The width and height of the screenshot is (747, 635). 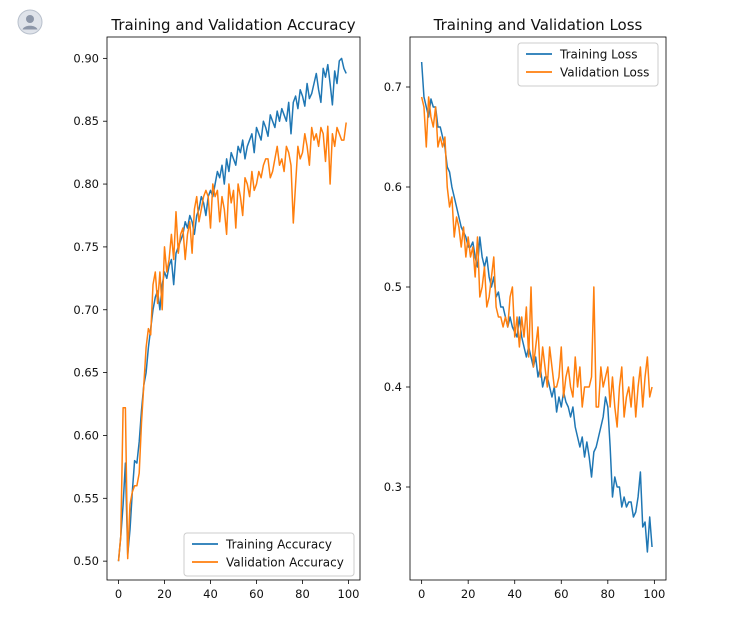 What do you see at coordinates (86, 498) in the screenshot?
I see `chart1-ytick-label: 0.55` at bounding box center [86, 498].